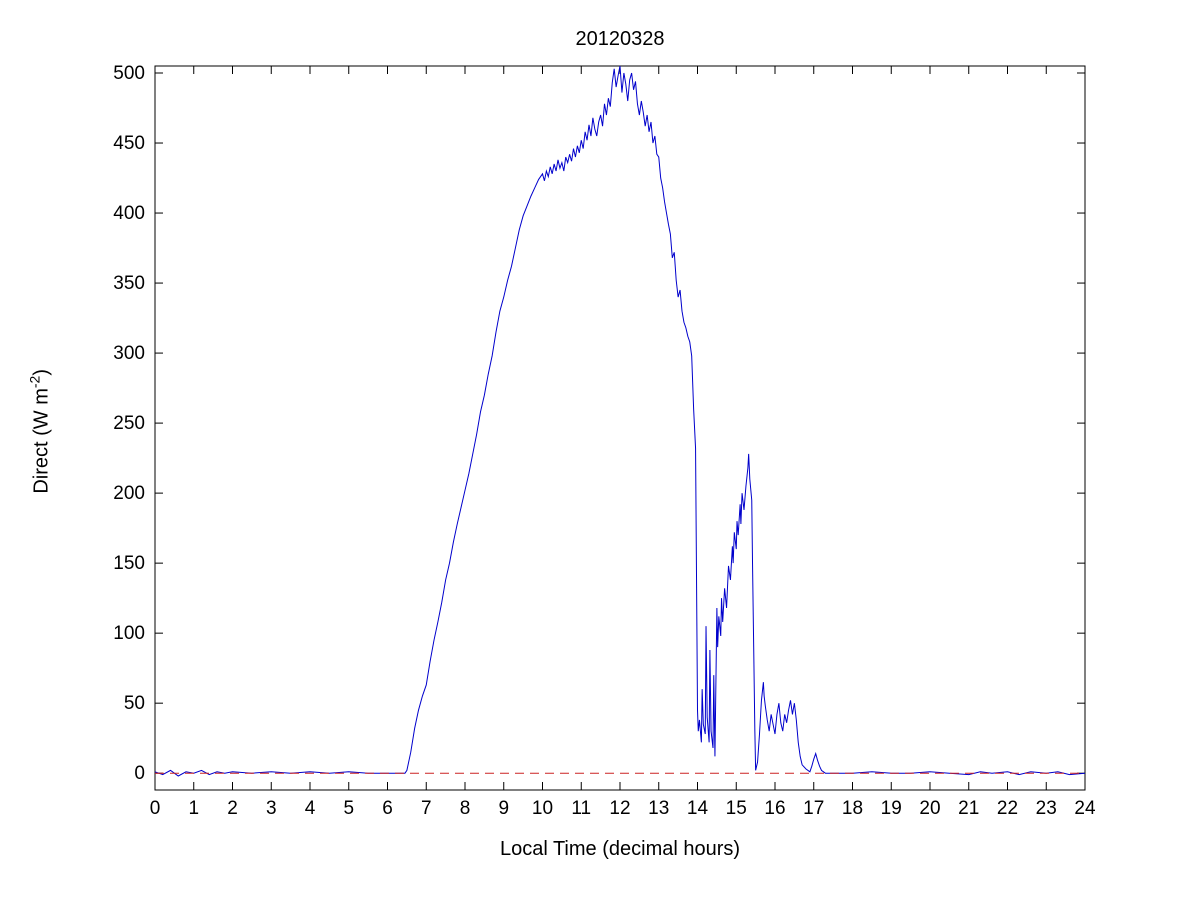  I want to click on x-tick-label: 18, so click(852, 808).